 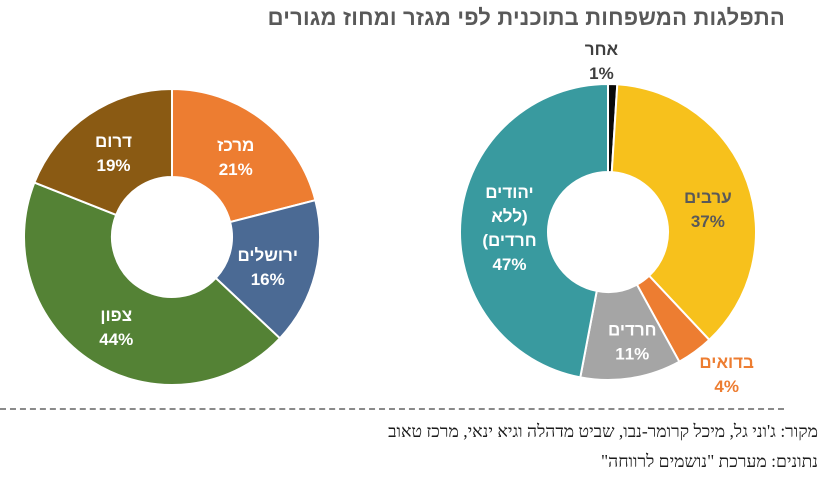 What do you see at coordinates (235, 157) in the screenshot?
I see `slice-label: מרכז 21%` at bounding box center [235, 157].